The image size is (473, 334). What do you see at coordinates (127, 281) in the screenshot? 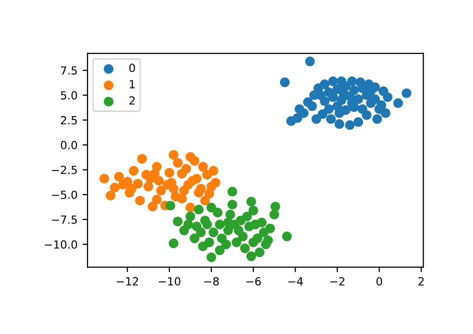
I see `x-tick-label: −12` at bounding box center [127, 281].